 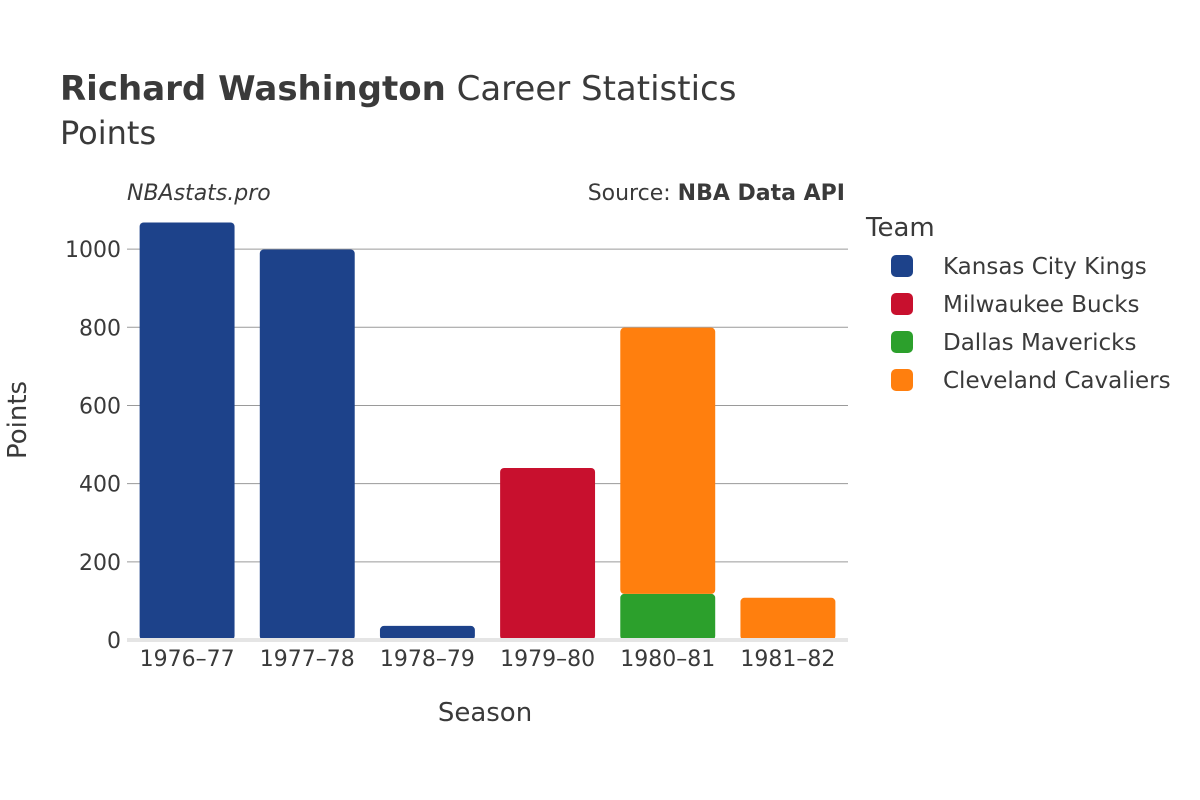 I want to click on chart-subtitle: Points, so click(x=108, y=133).